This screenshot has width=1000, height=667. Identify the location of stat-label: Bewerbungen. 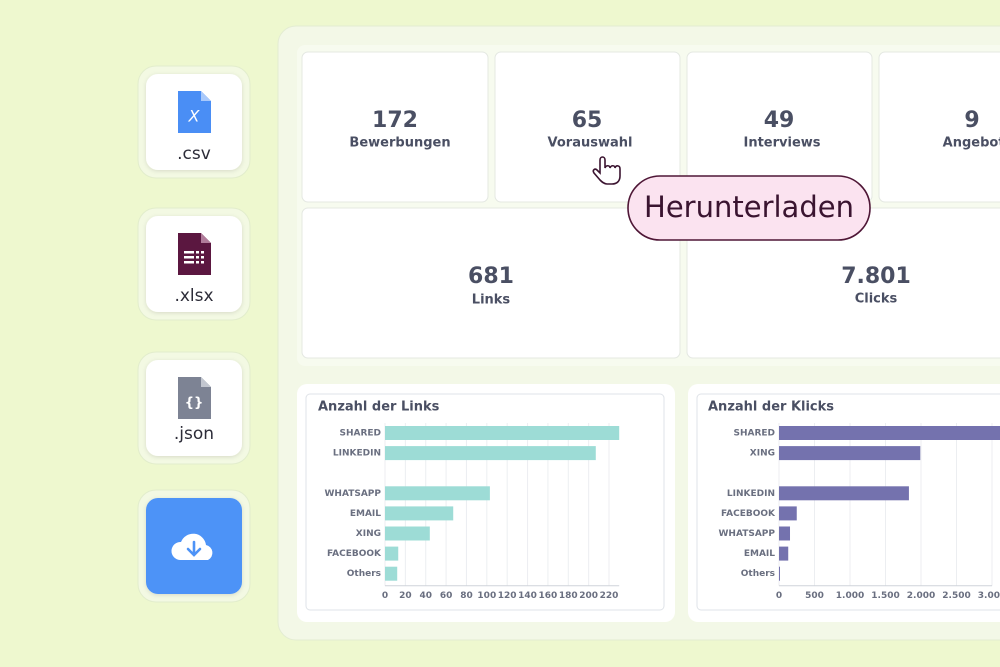
(399, 143).